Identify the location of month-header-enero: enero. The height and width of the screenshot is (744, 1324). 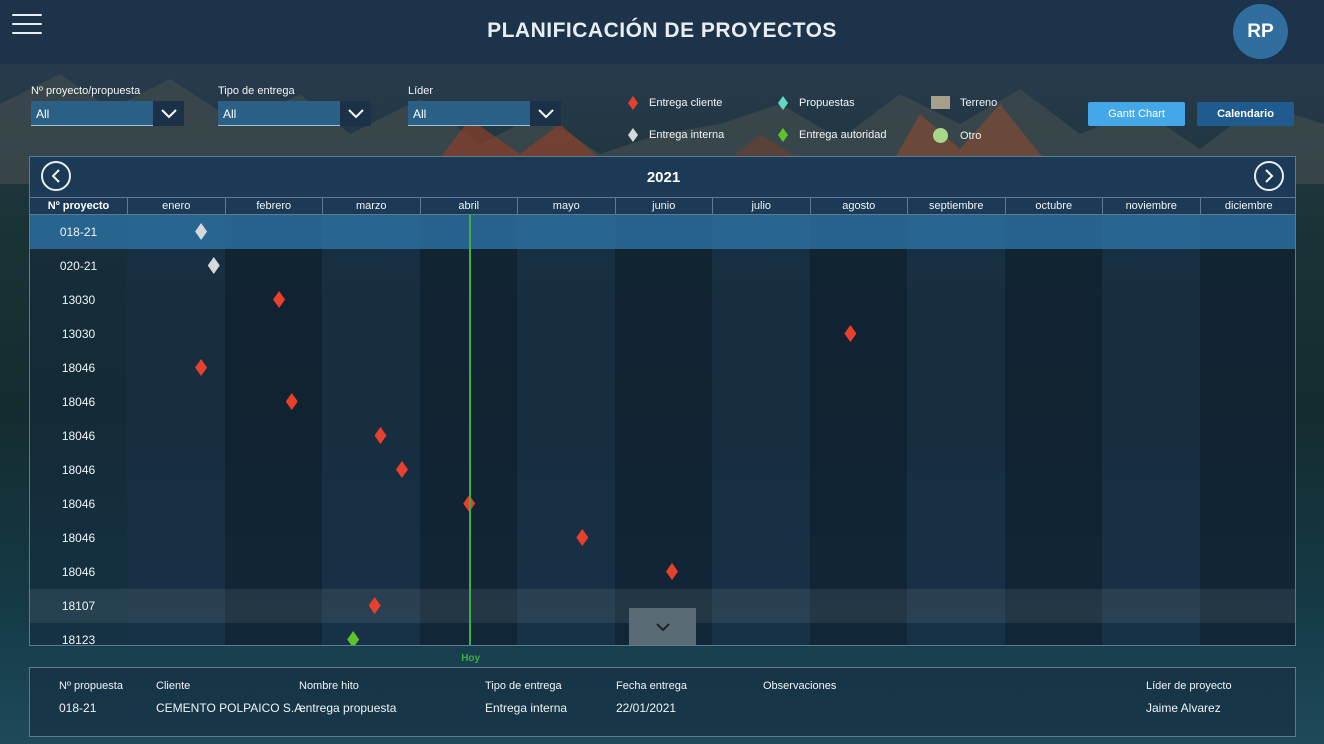
(176, 206).